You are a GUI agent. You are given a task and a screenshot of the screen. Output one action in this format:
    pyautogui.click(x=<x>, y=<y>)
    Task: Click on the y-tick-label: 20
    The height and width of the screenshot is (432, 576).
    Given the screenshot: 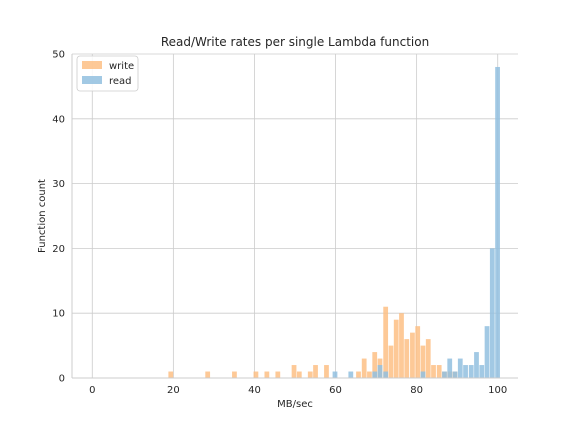 What is the action you would take?
    pyautogui.click(x=58, y=249)
    